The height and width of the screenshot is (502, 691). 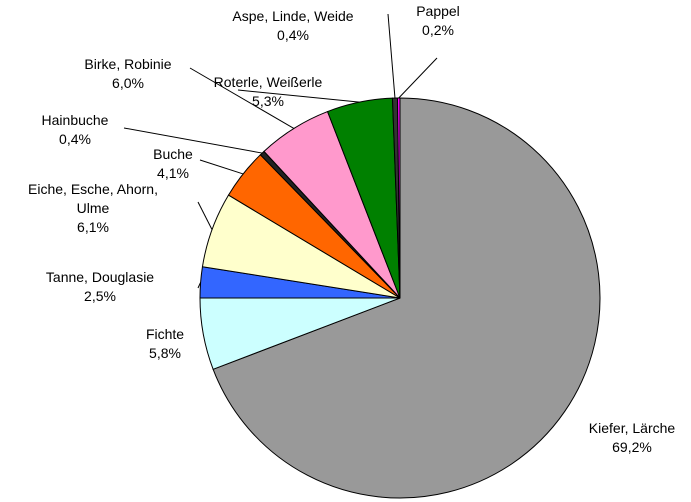 I want to click on value-label: 0,2%, so click(x=438, y=30).